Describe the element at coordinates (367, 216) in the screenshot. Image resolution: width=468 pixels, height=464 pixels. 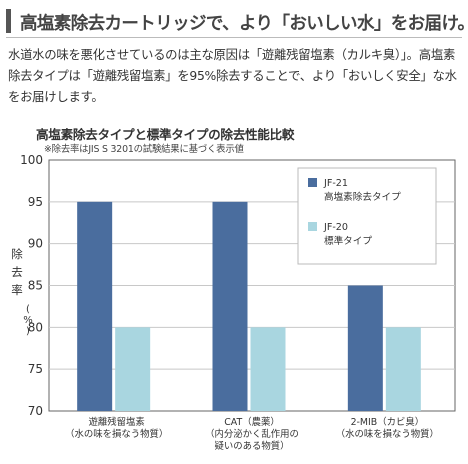
I see `legend-box` at that location.